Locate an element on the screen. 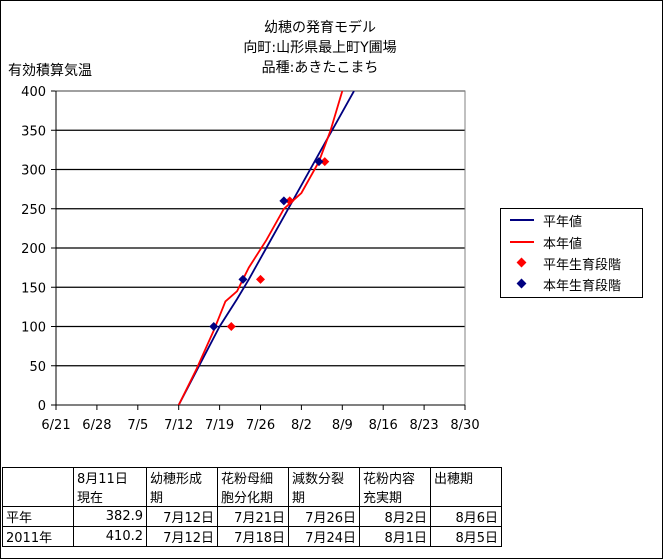 This screenshot has height=559, width=663. x-tick-label: 8/30 is located at coordinates (464, 425).